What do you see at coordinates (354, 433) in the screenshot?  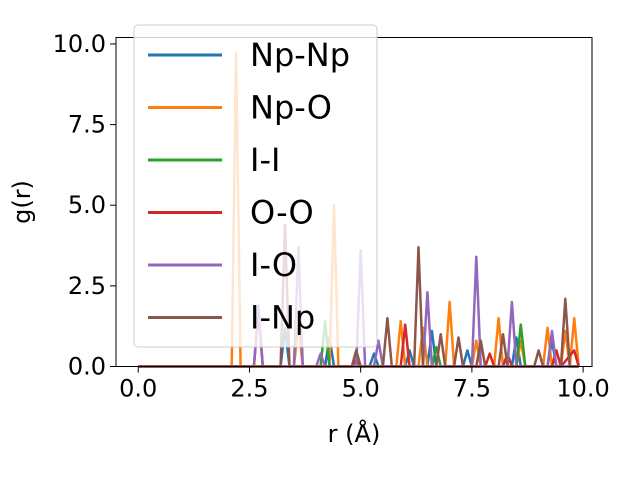 I see `x-axis-label: r (Å)` at bounding box center [354, 433].